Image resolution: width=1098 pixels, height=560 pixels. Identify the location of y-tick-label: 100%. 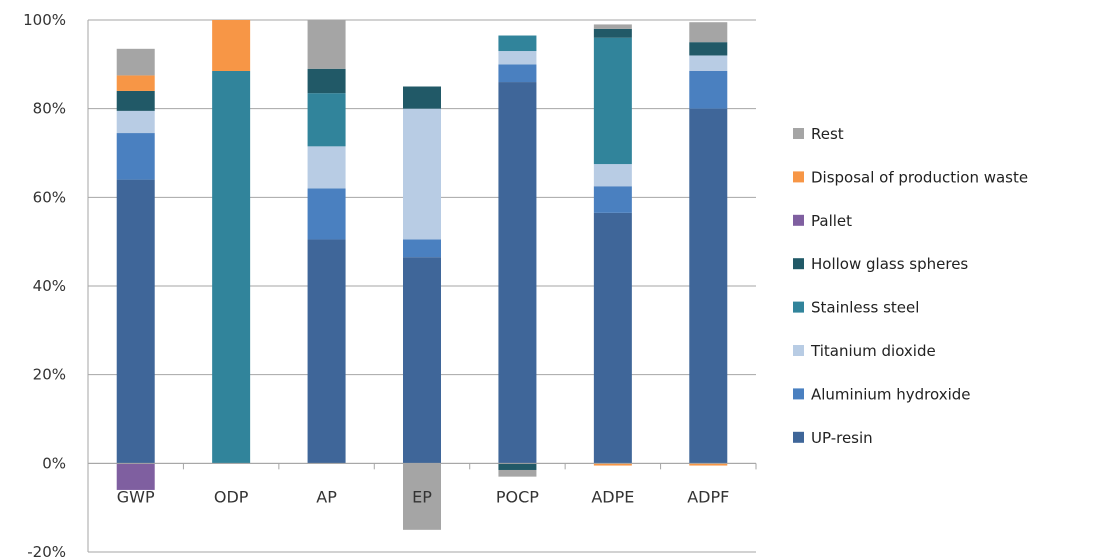
(44, 20).